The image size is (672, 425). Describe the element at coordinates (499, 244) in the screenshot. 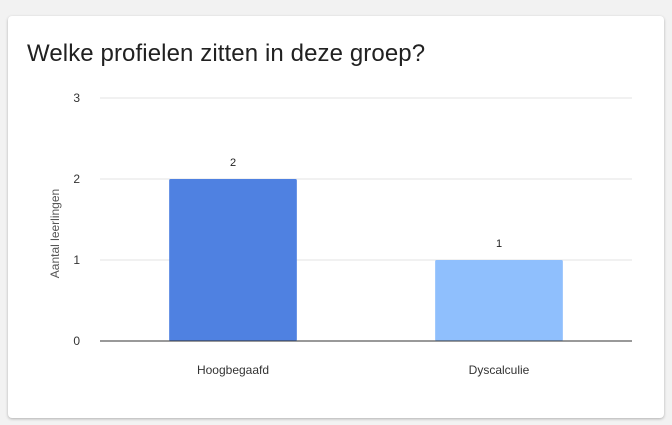

I see `data-label: 1` at that location.